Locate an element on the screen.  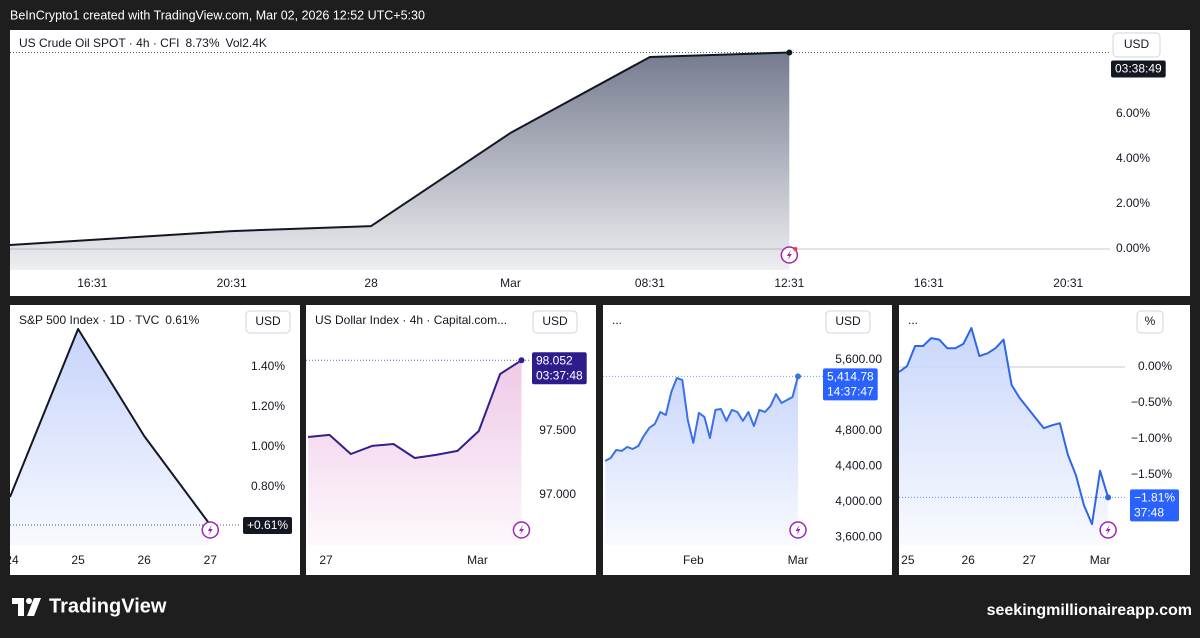
x-tick-label: 12:31 is located at coordinates (789, 283).